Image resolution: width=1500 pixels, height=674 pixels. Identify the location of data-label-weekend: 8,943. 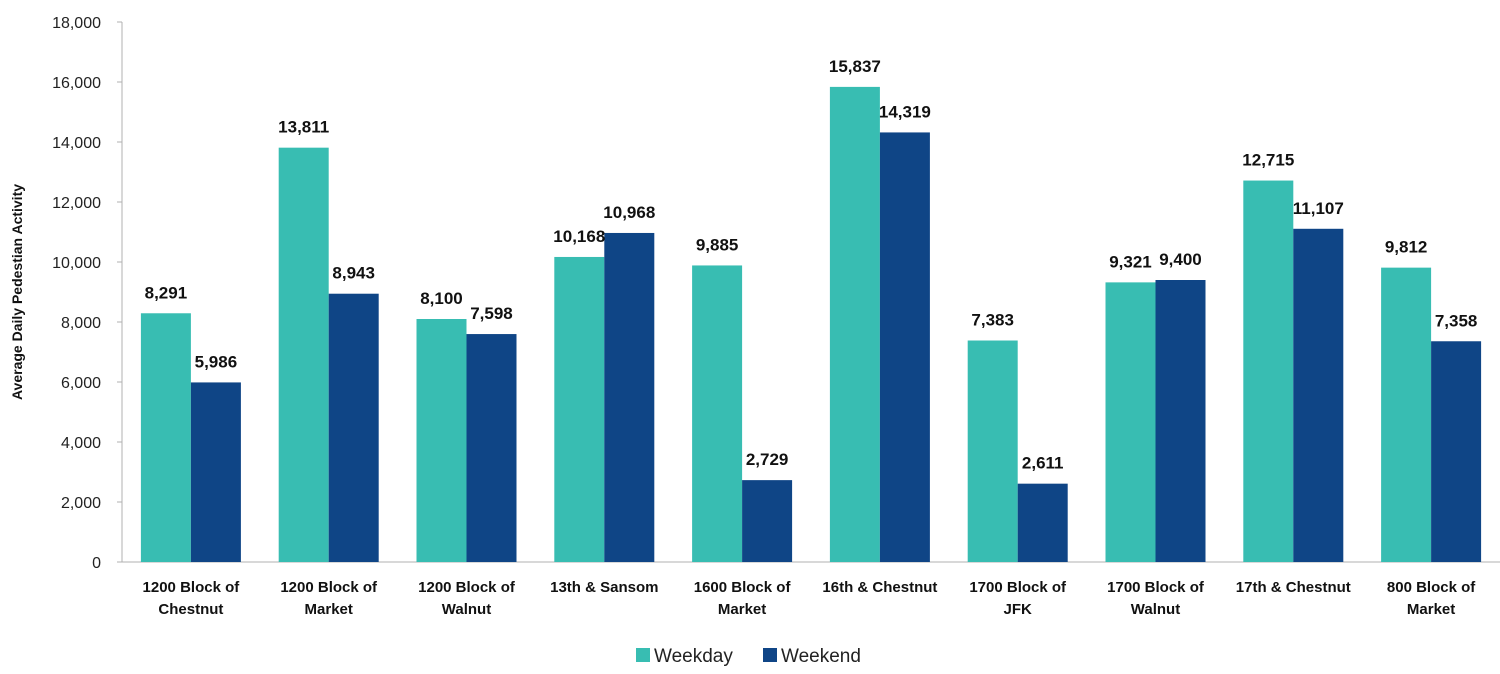
(353, 273).